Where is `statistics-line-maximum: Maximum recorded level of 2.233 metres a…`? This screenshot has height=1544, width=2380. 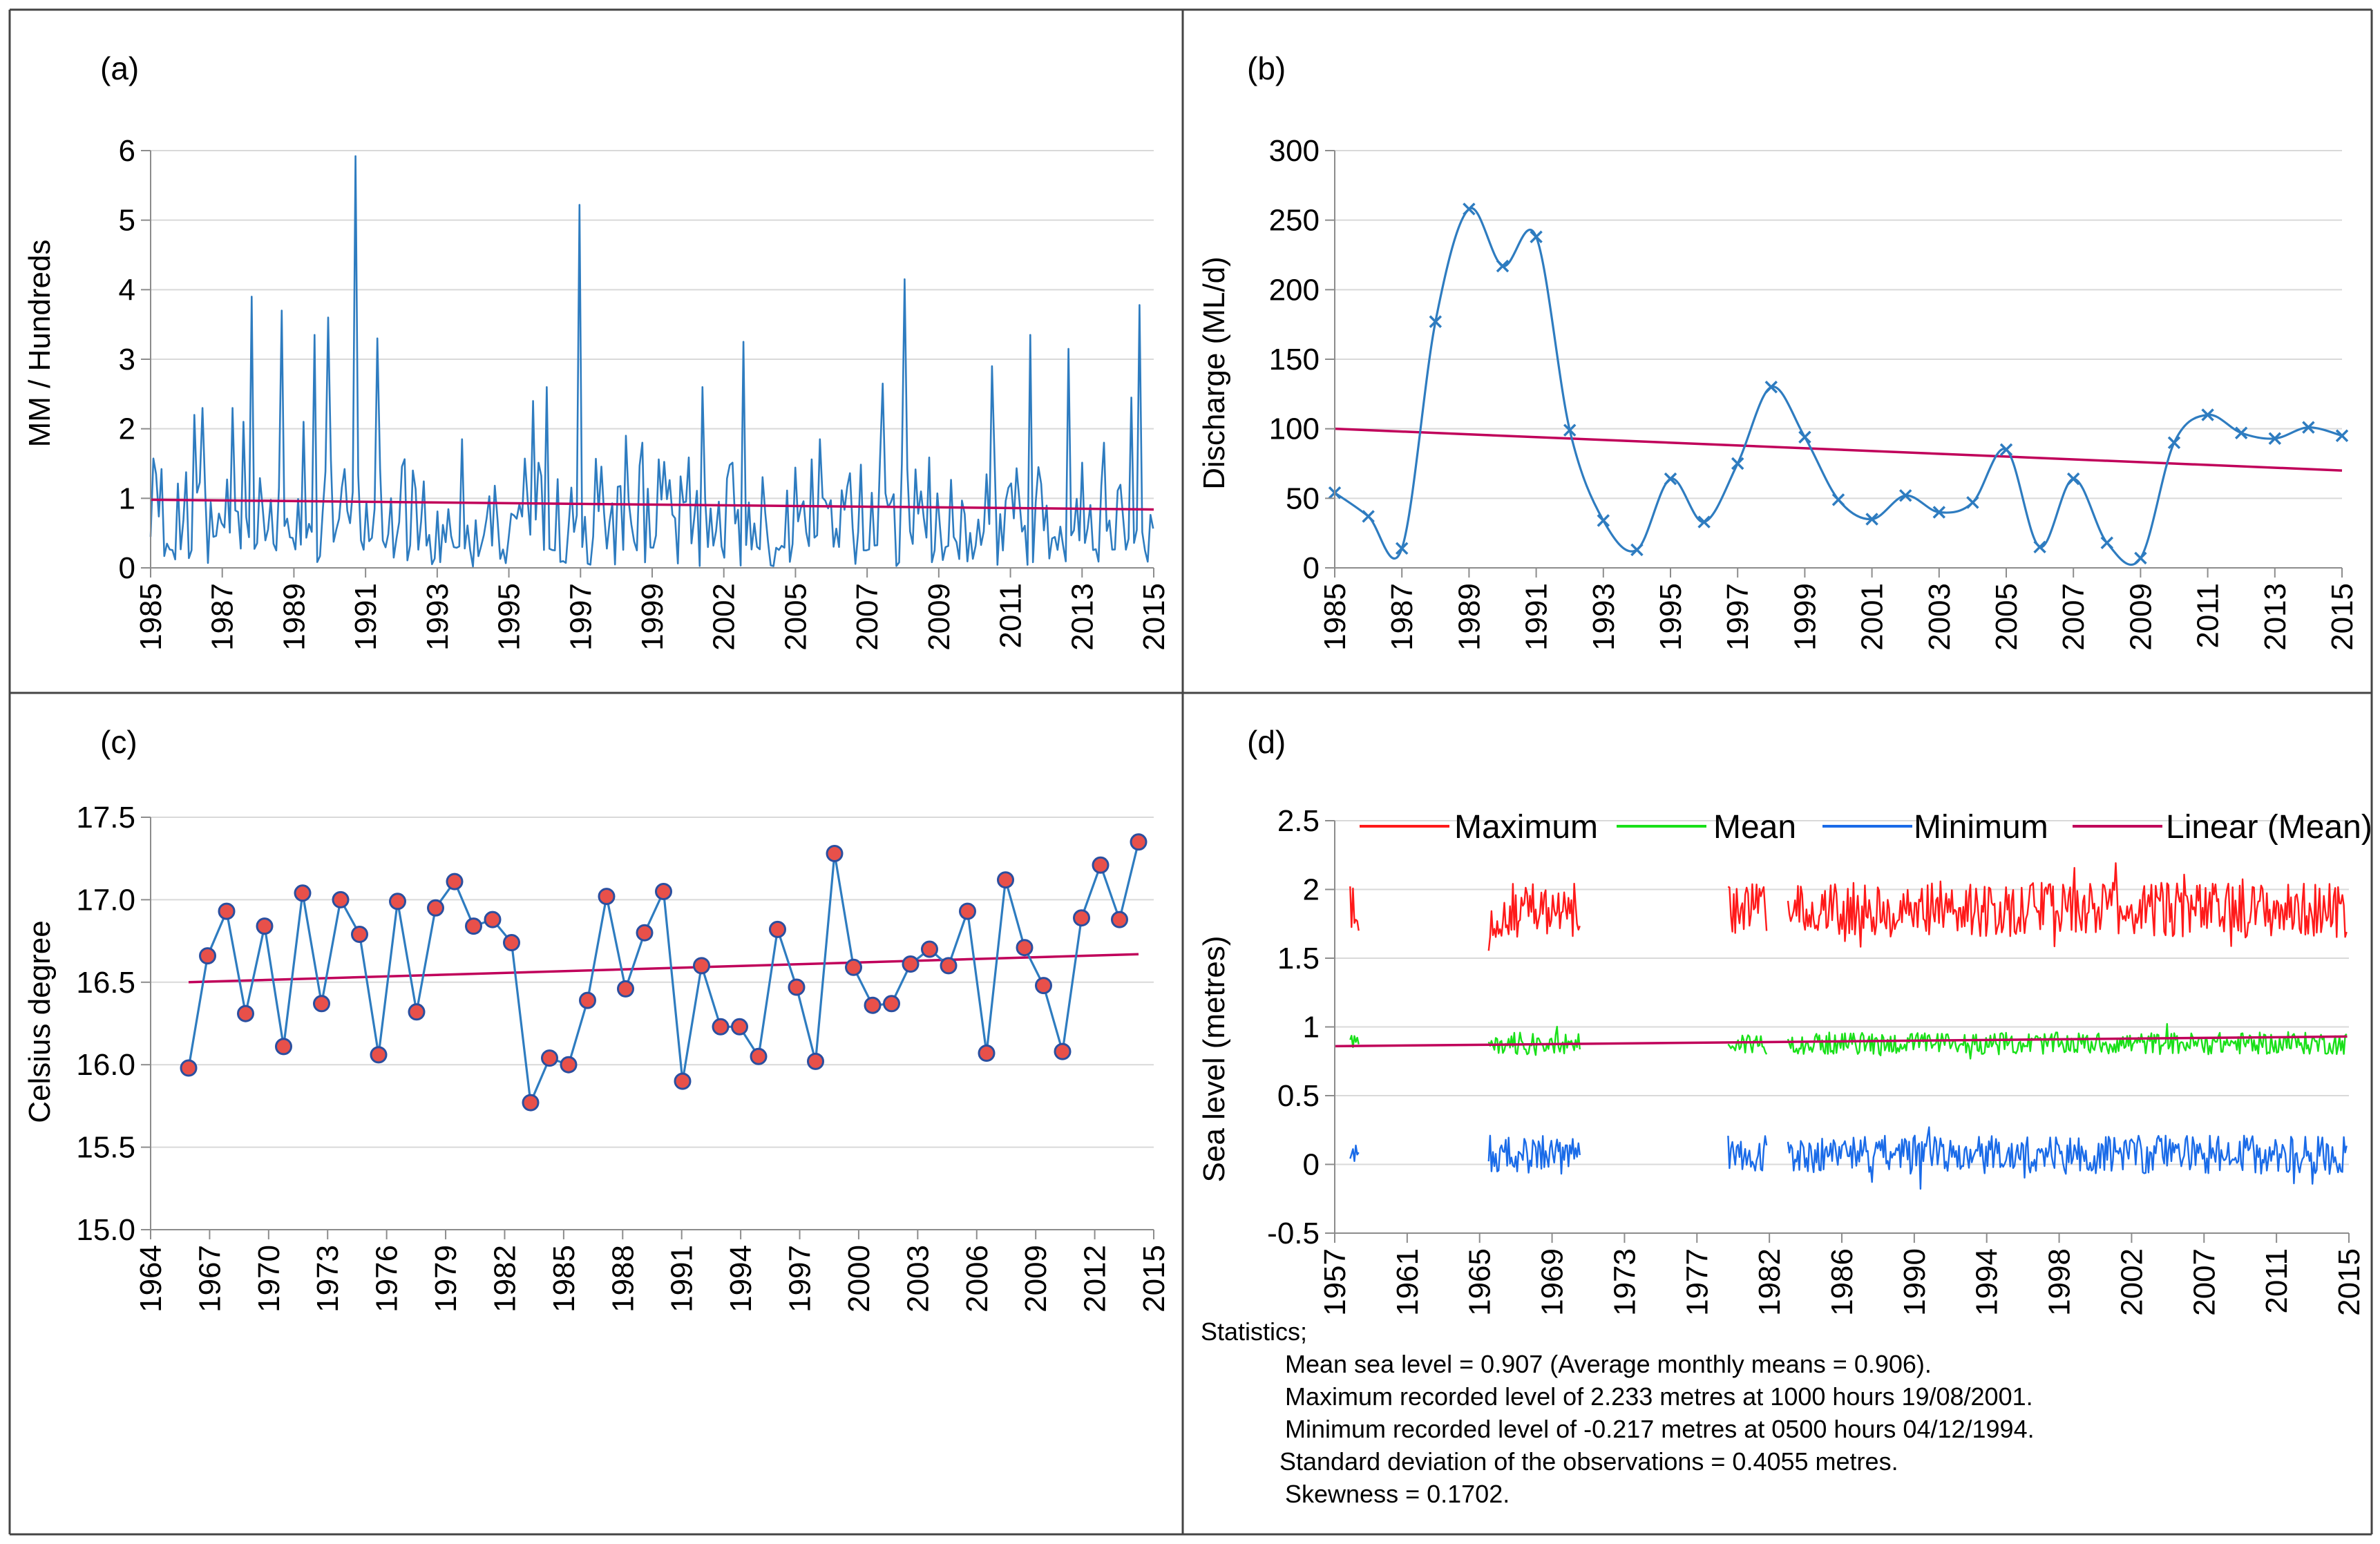 statistics-line-maximum: Maximum recorded level of 2.233 metres a… is located at coordinates (1659, 1396).